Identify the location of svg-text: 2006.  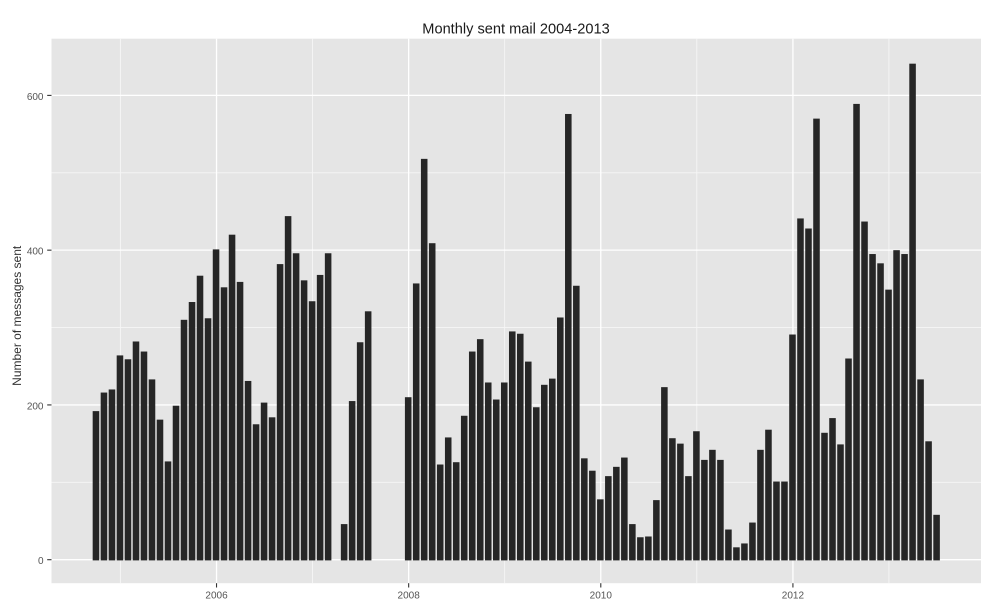
(216, 595).